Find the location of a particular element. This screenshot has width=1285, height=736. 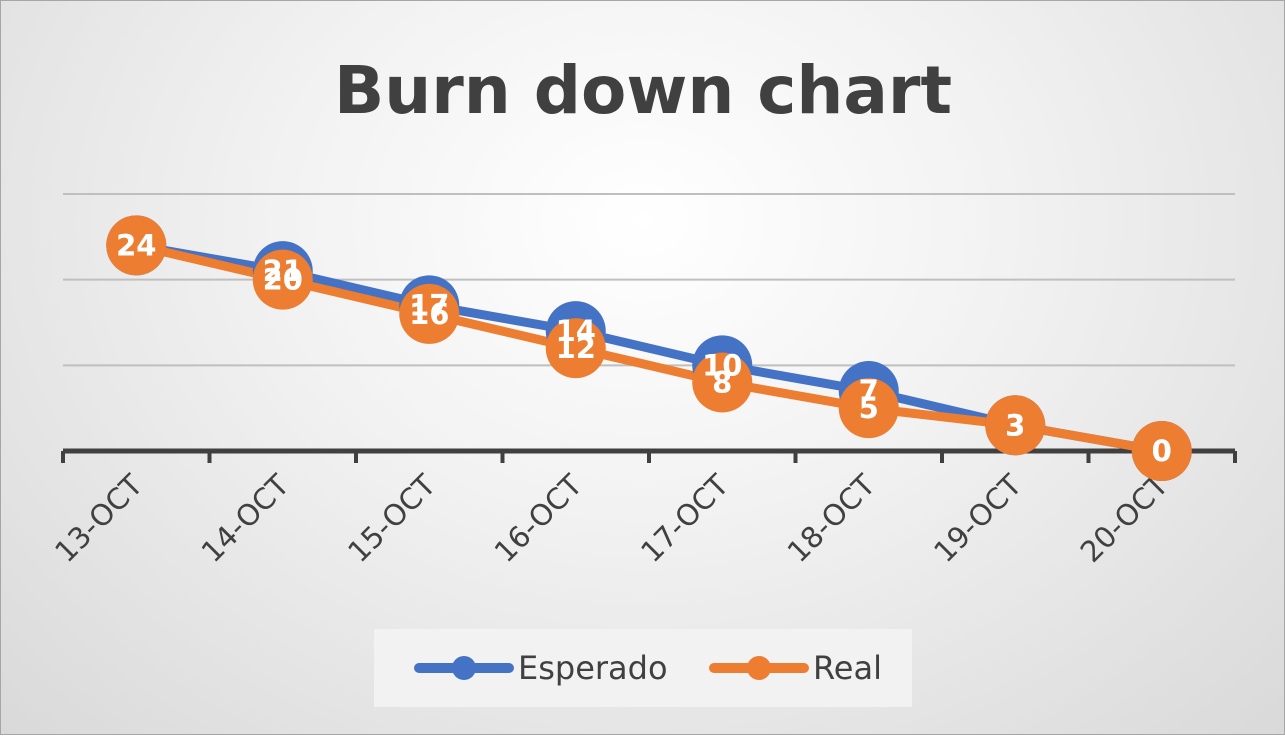

data-label-real: 24 is located at coordinates (136, 245).